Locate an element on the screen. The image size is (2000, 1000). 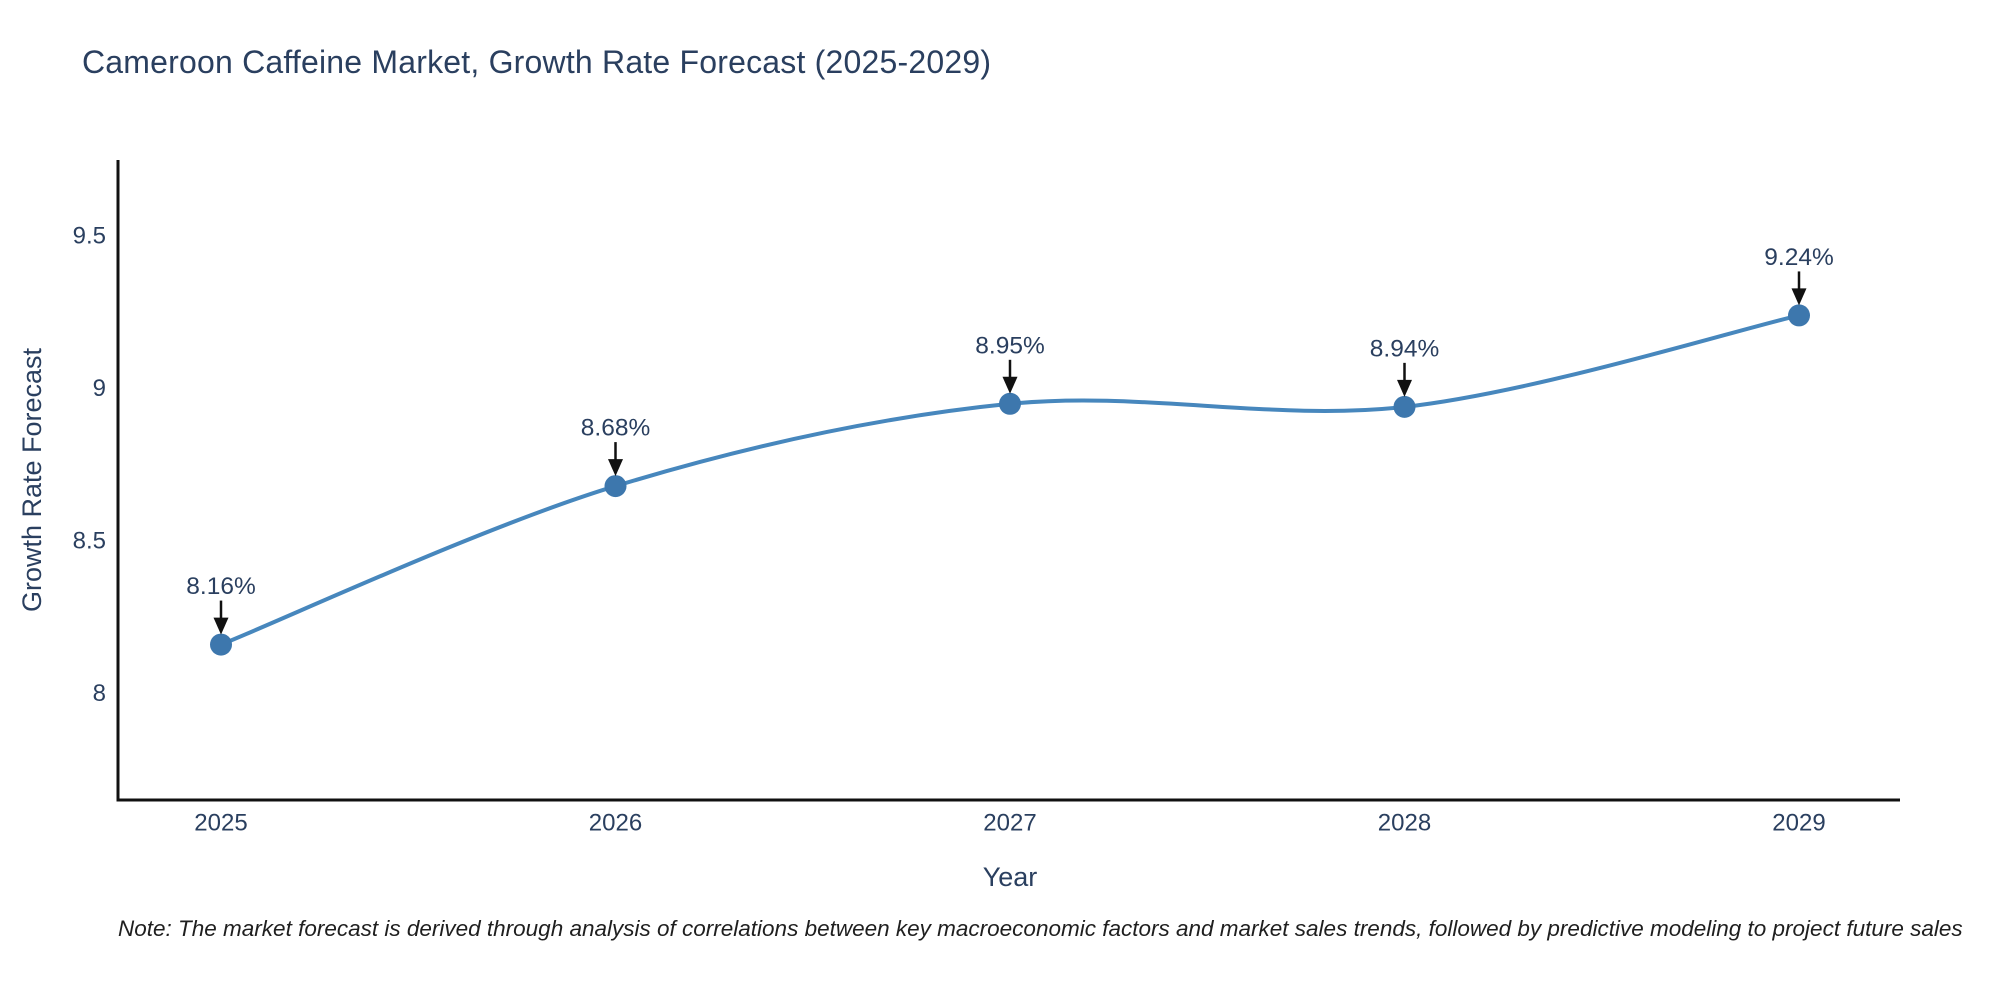
y-tick-label: 9.5 is located at coordinates (89, 236).